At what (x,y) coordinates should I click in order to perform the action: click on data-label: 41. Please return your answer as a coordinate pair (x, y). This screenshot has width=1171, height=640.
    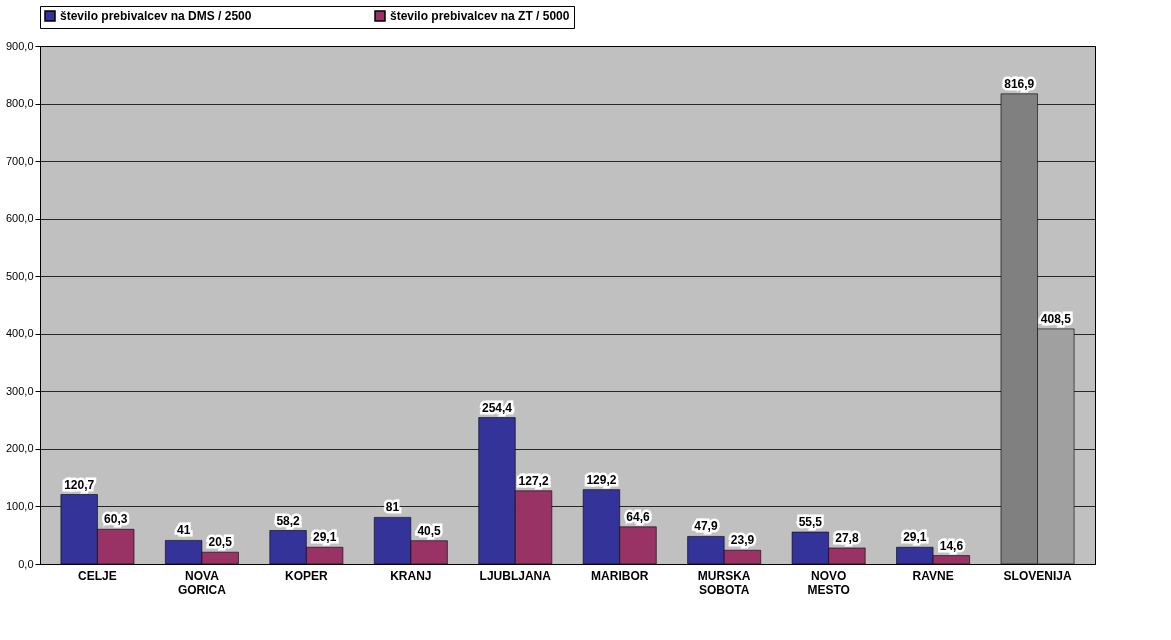
    Looking at the image, I should click on (183, 530).